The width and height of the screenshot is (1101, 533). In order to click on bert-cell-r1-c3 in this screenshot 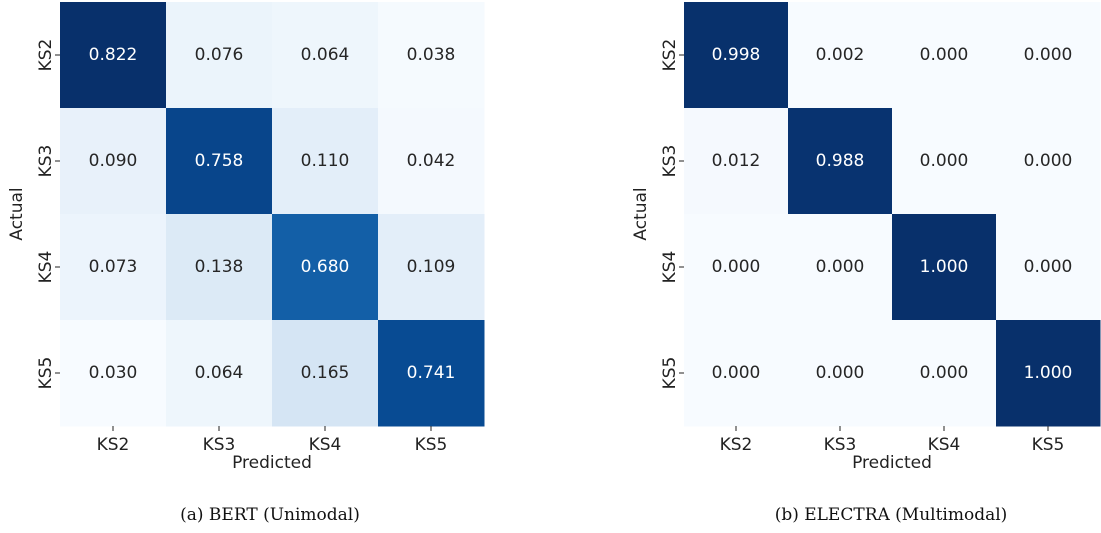, I will do `click(431, 161)`.